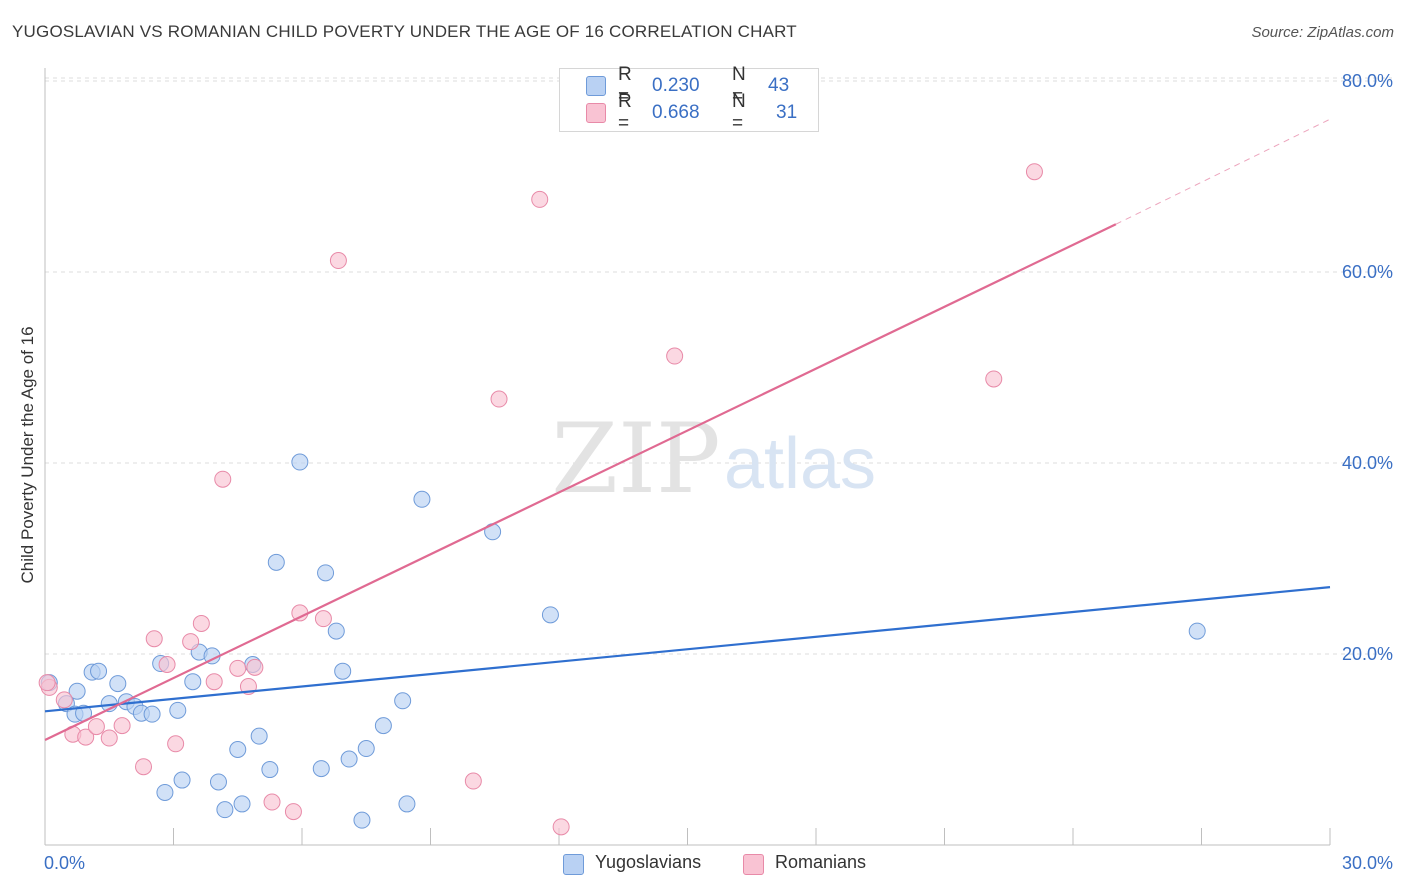  Describe the element at coordinates (1367, 81) in the screenshot. I see `y-tick-label: 80.0%` at that location.